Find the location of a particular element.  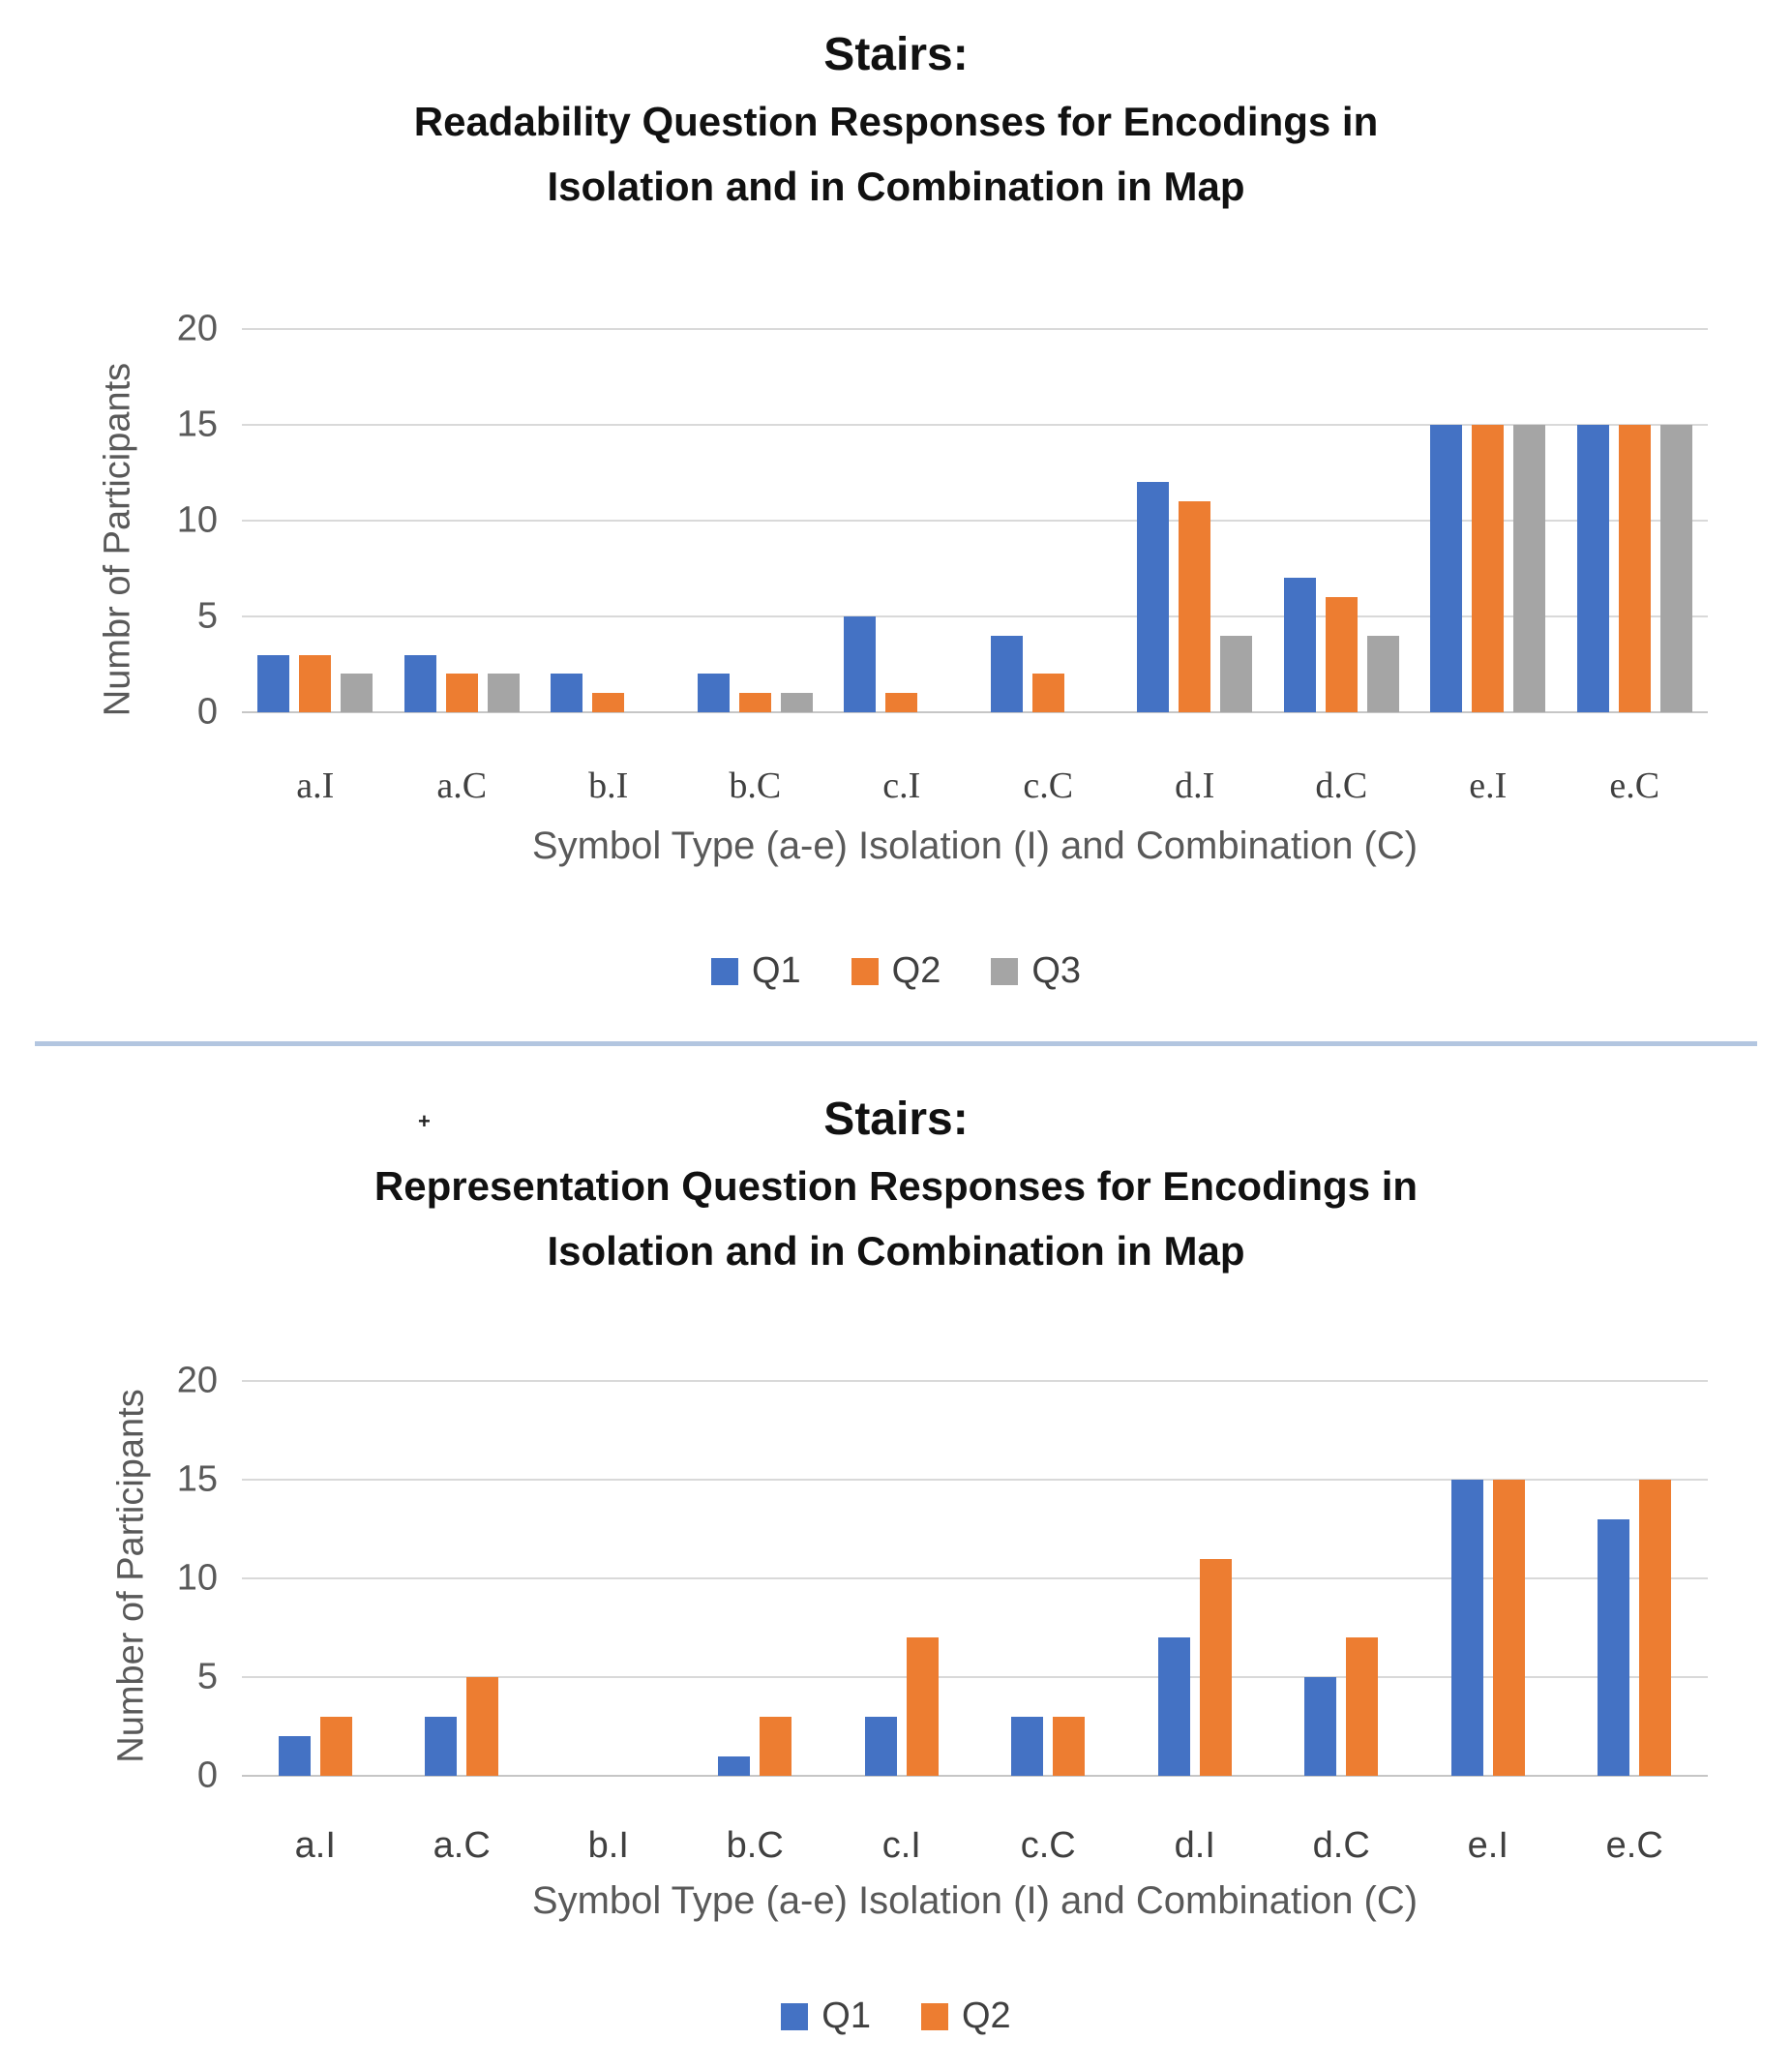

legend-swatch-Q3 is located at coordinates (1005, 971).